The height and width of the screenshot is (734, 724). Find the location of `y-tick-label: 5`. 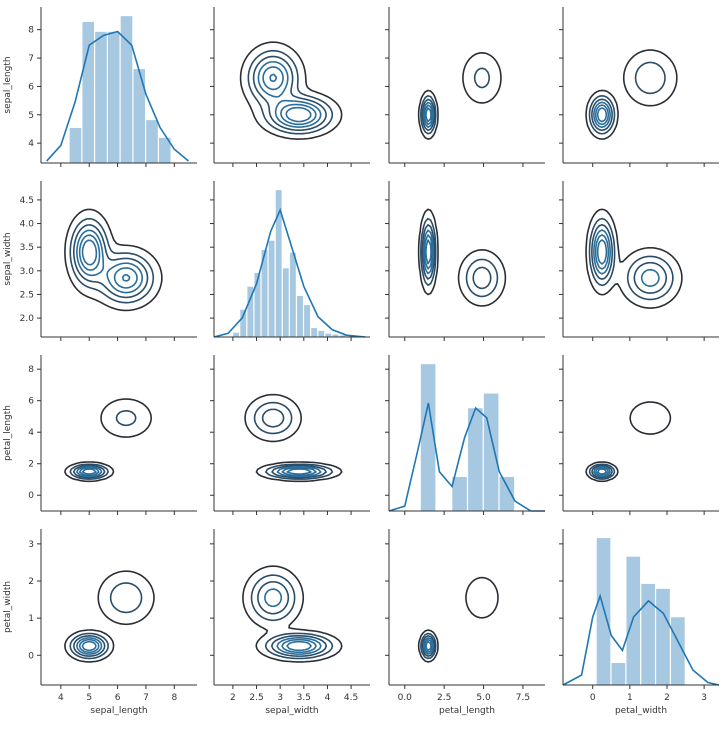

y-tick-label: 5 is located at coordinates (31, 116).